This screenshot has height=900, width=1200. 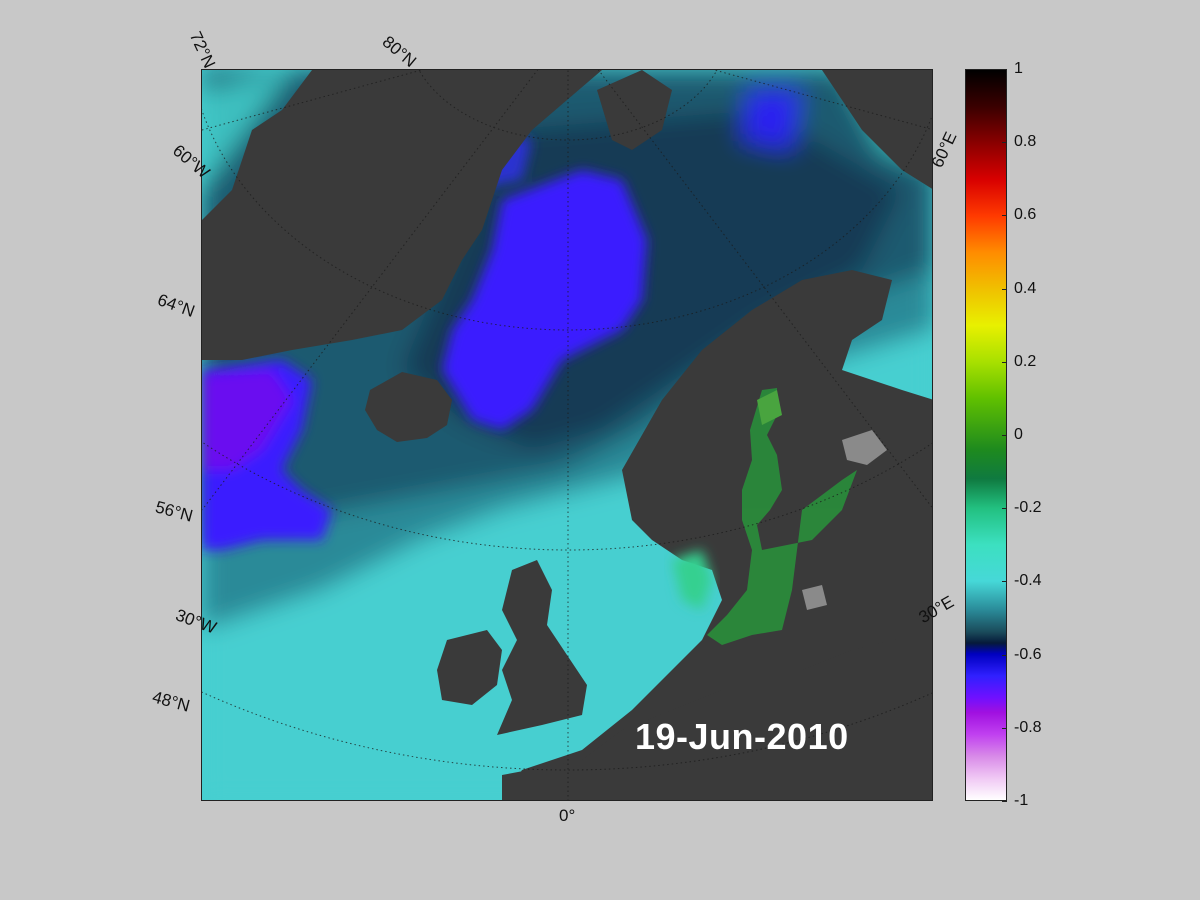 What do you see at coordinates (176, 305) in the screenshot?
I see `label-lat-64n: 64°N` at bounding box center [176, 305].